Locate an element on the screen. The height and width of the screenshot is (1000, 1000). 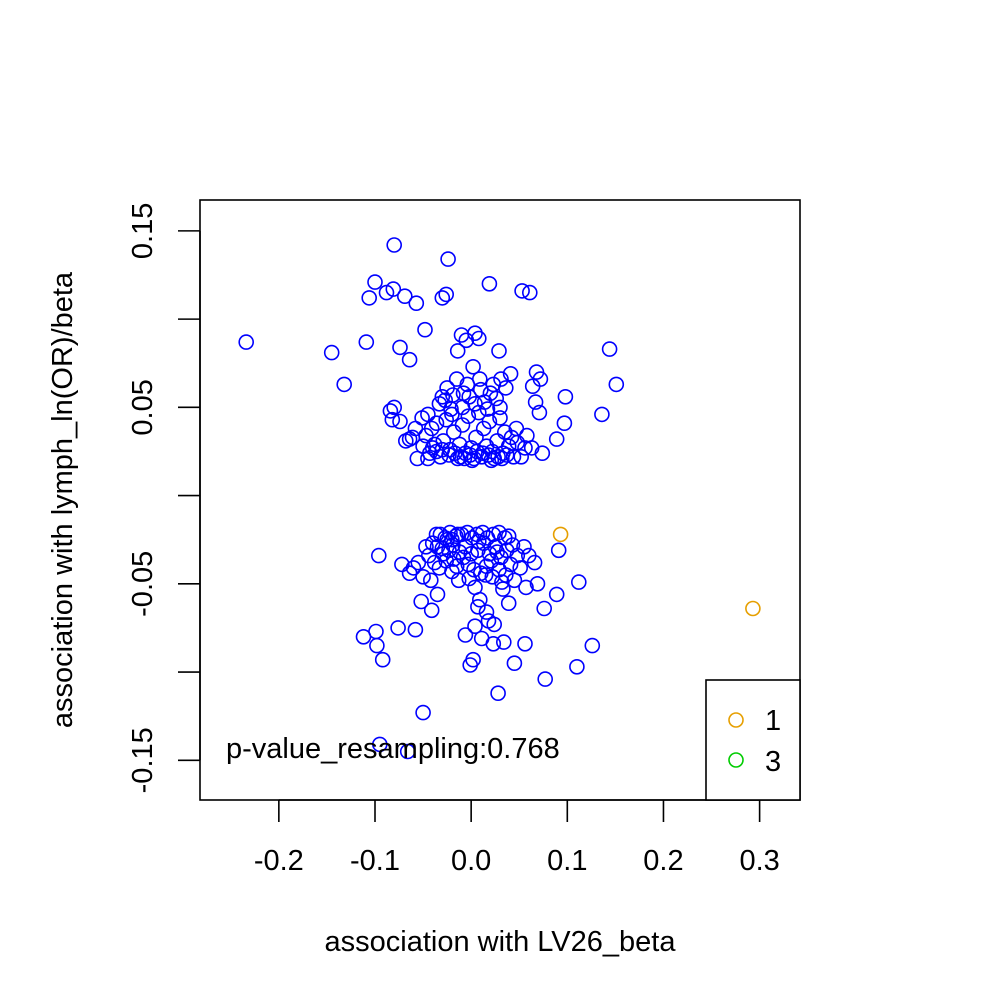
x-tick-label: 0.3 is located at coordinates (759, 861).